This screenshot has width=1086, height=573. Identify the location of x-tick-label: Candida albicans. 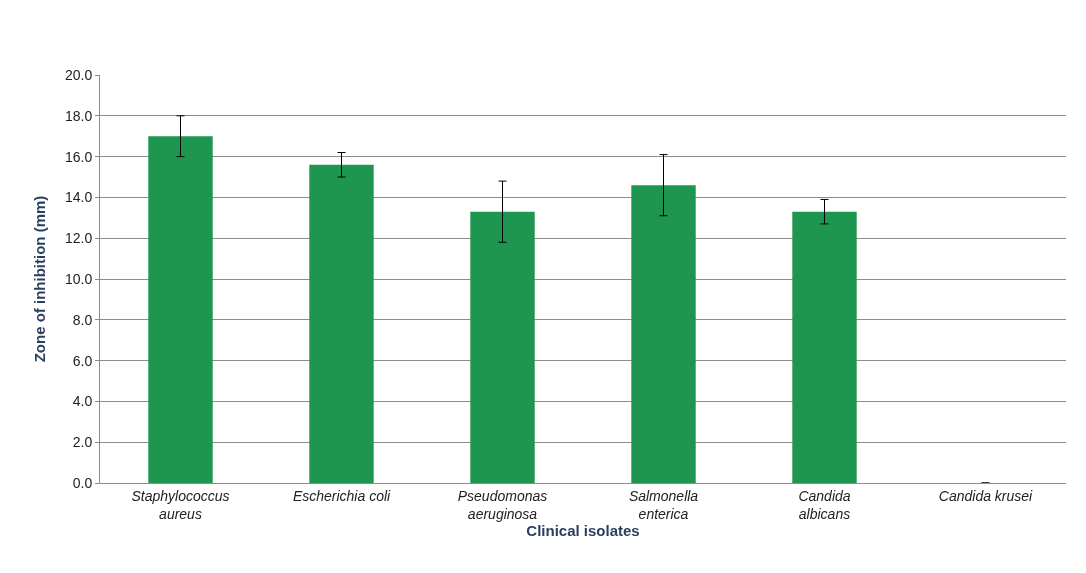
(824, 504).